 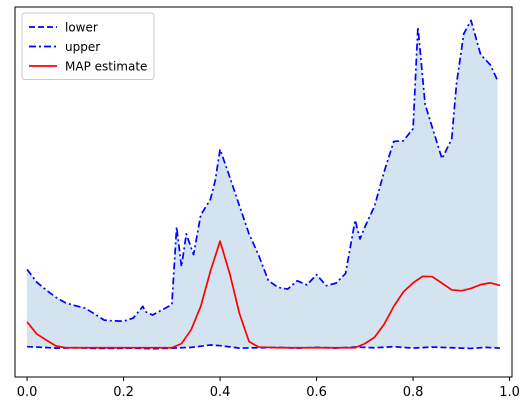 I want to click on x-tick-label: 0.6, so click(x=316, y=392).